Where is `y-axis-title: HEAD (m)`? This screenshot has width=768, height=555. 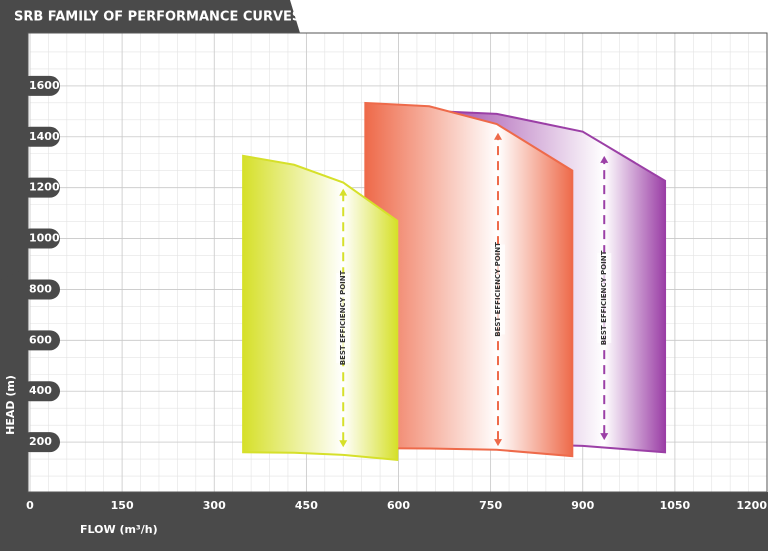
y-axis-title: HEAD (m) is located at coordinates (10, 405).